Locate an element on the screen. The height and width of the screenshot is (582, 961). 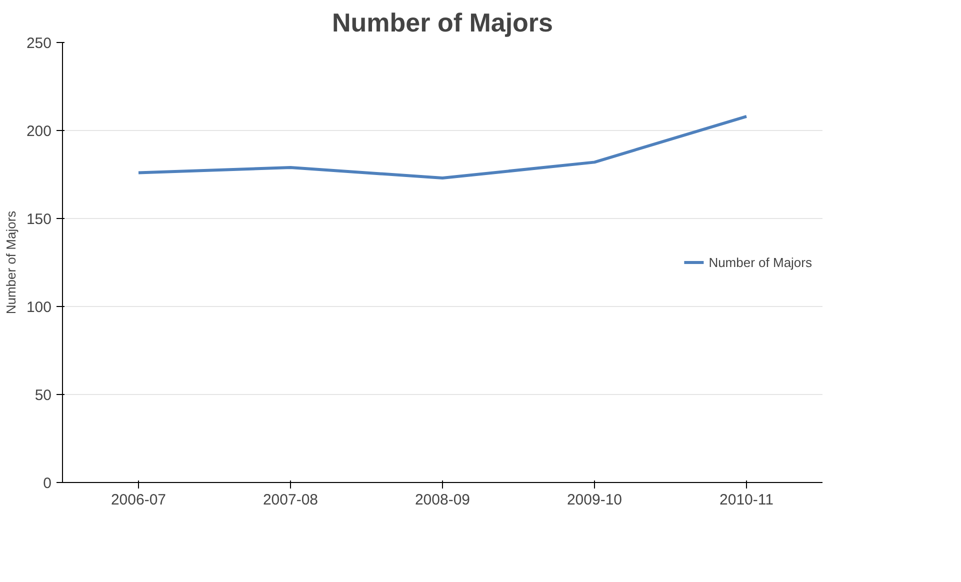
y-tick-label: 0 is located at coordinates (47, 483).